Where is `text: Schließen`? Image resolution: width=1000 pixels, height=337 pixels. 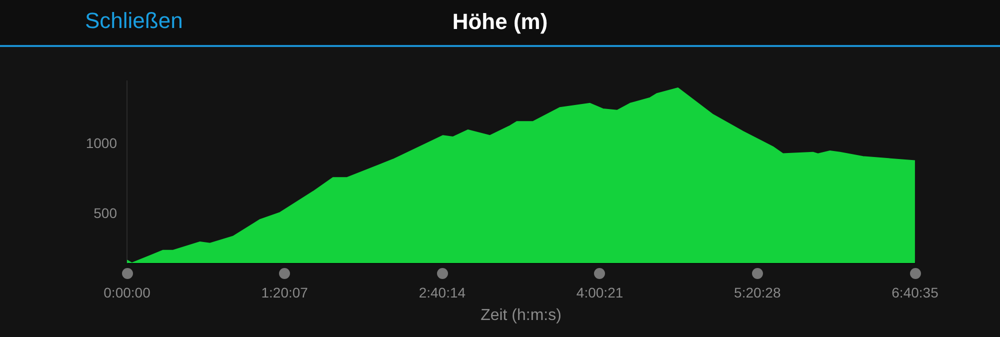
text: Schließen is located at coordinates (134, 21).